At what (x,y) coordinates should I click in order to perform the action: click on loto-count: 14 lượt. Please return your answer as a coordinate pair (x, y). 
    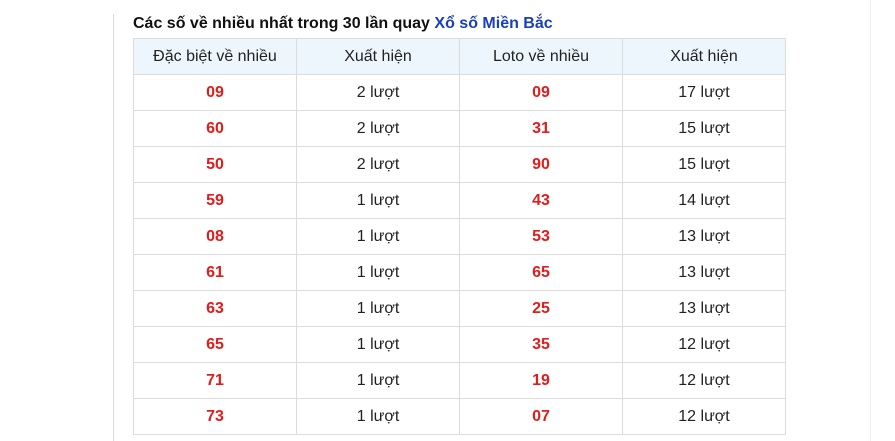
    Looking at the image, I should click on (704, 200).